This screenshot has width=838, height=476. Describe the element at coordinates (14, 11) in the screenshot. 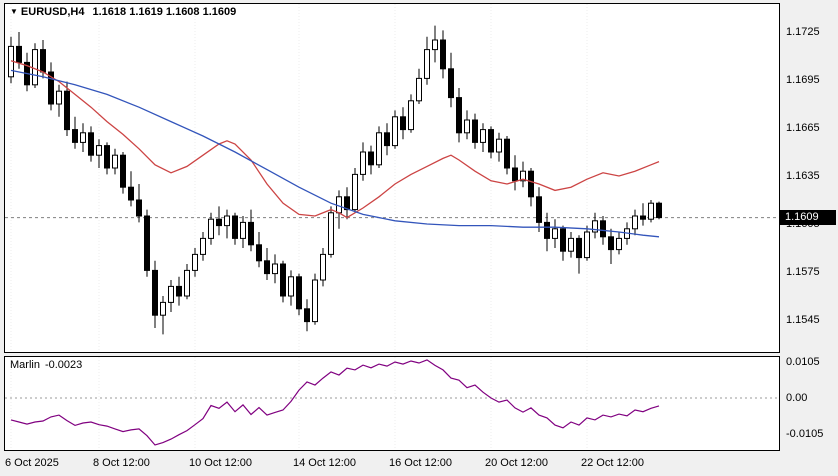

I see `dropdown-arrow-icon: ▼` at that location.